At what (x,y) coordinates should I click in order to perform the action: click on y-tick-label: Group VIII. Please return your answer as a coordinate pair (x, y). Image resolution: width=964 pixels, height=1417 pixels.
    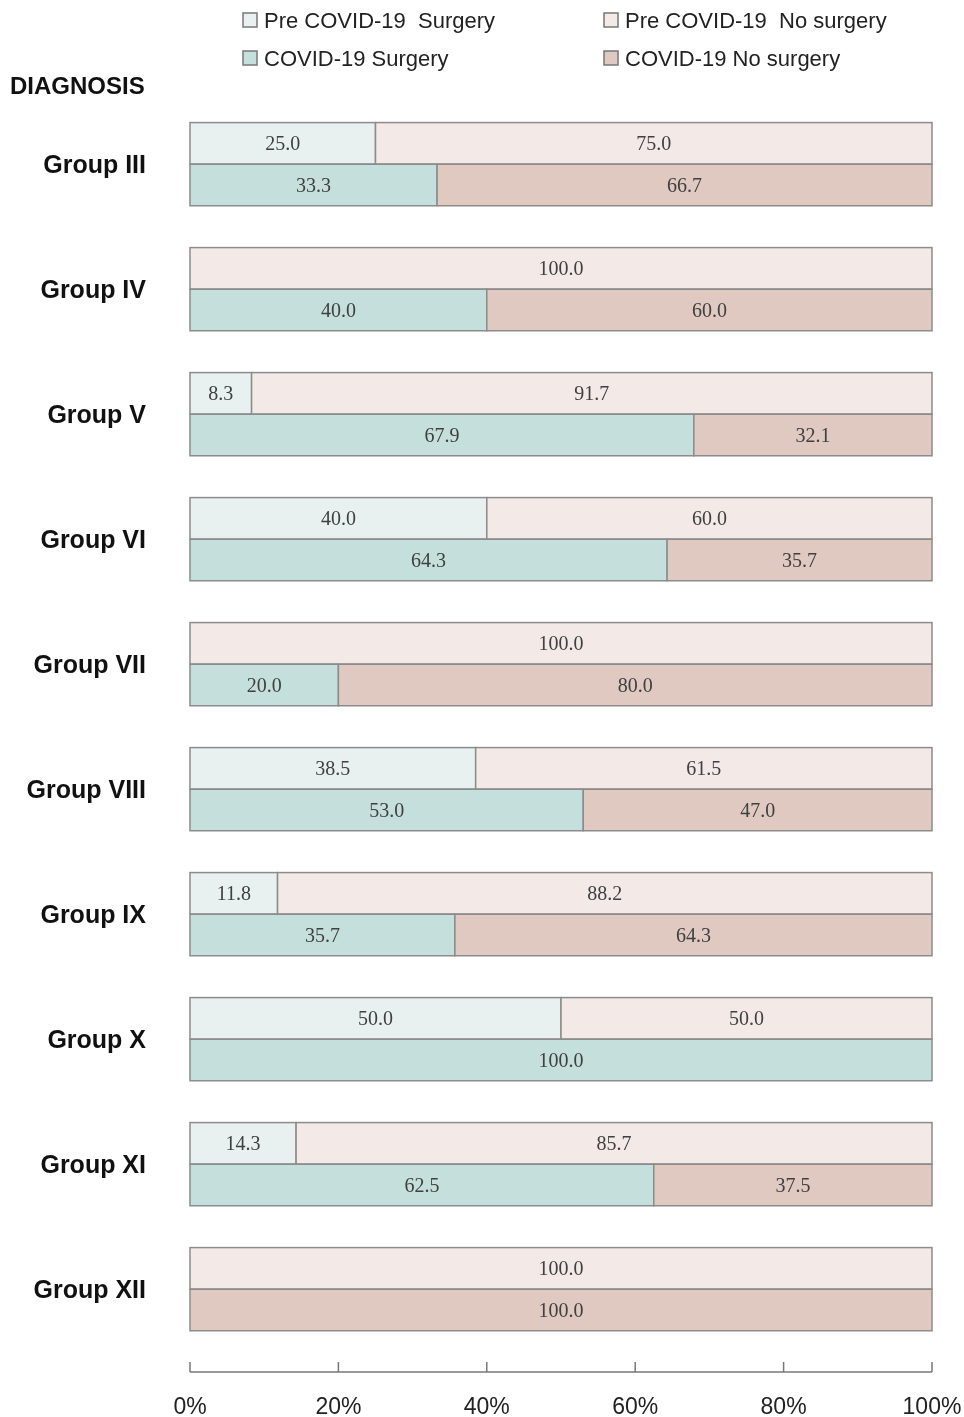
    Looking at the image, I should click on (86, 789).